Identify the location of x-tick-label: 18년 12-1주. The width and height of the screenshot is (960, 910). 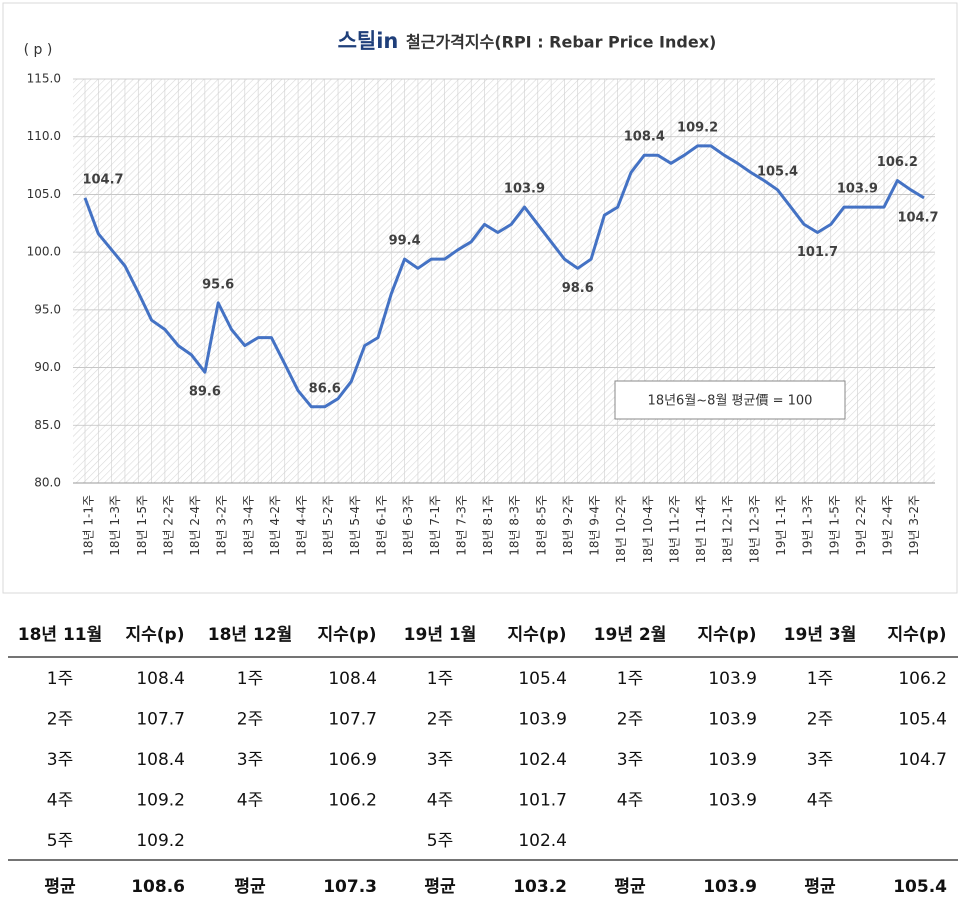
(728, 529).